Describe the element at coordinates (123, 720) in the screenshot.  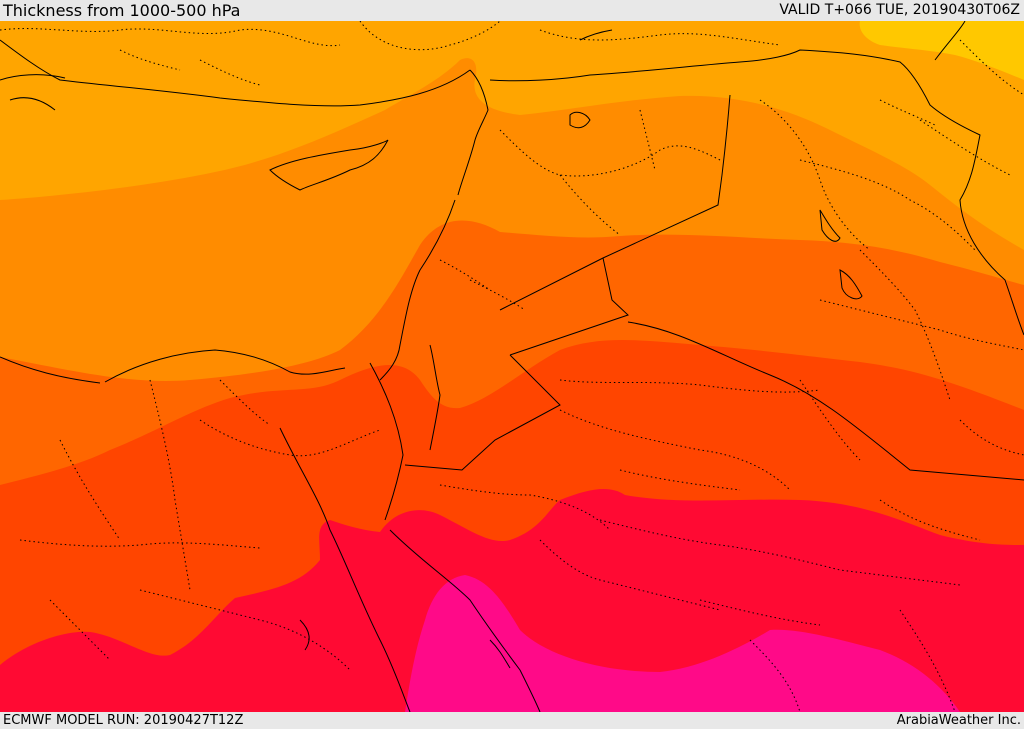
I see `model-run-label: ECMWF MODEL RUN: 20190427T12Z` at that location.